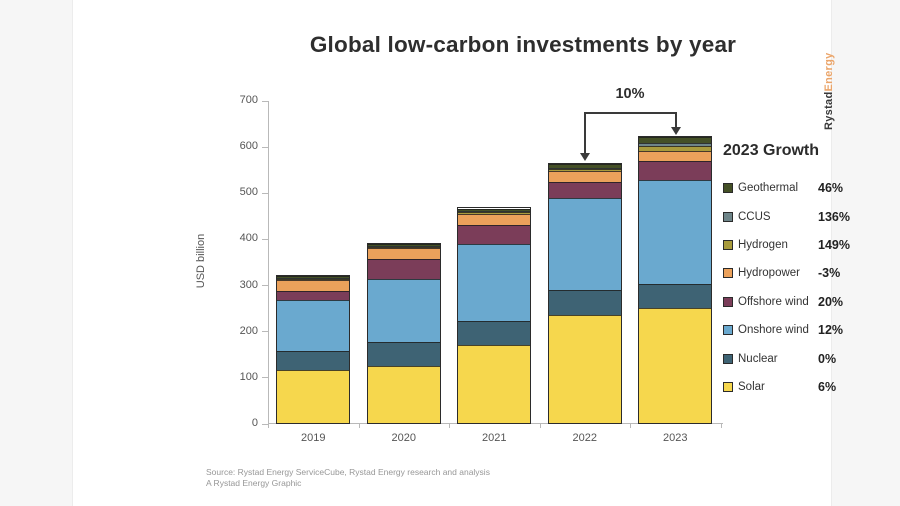 This screenshot has height=506, width=900. Describe the element at coordinates (805, 188) in the screenshot. I see `legend-item-geothermal: Geothermal 46%` at that location.